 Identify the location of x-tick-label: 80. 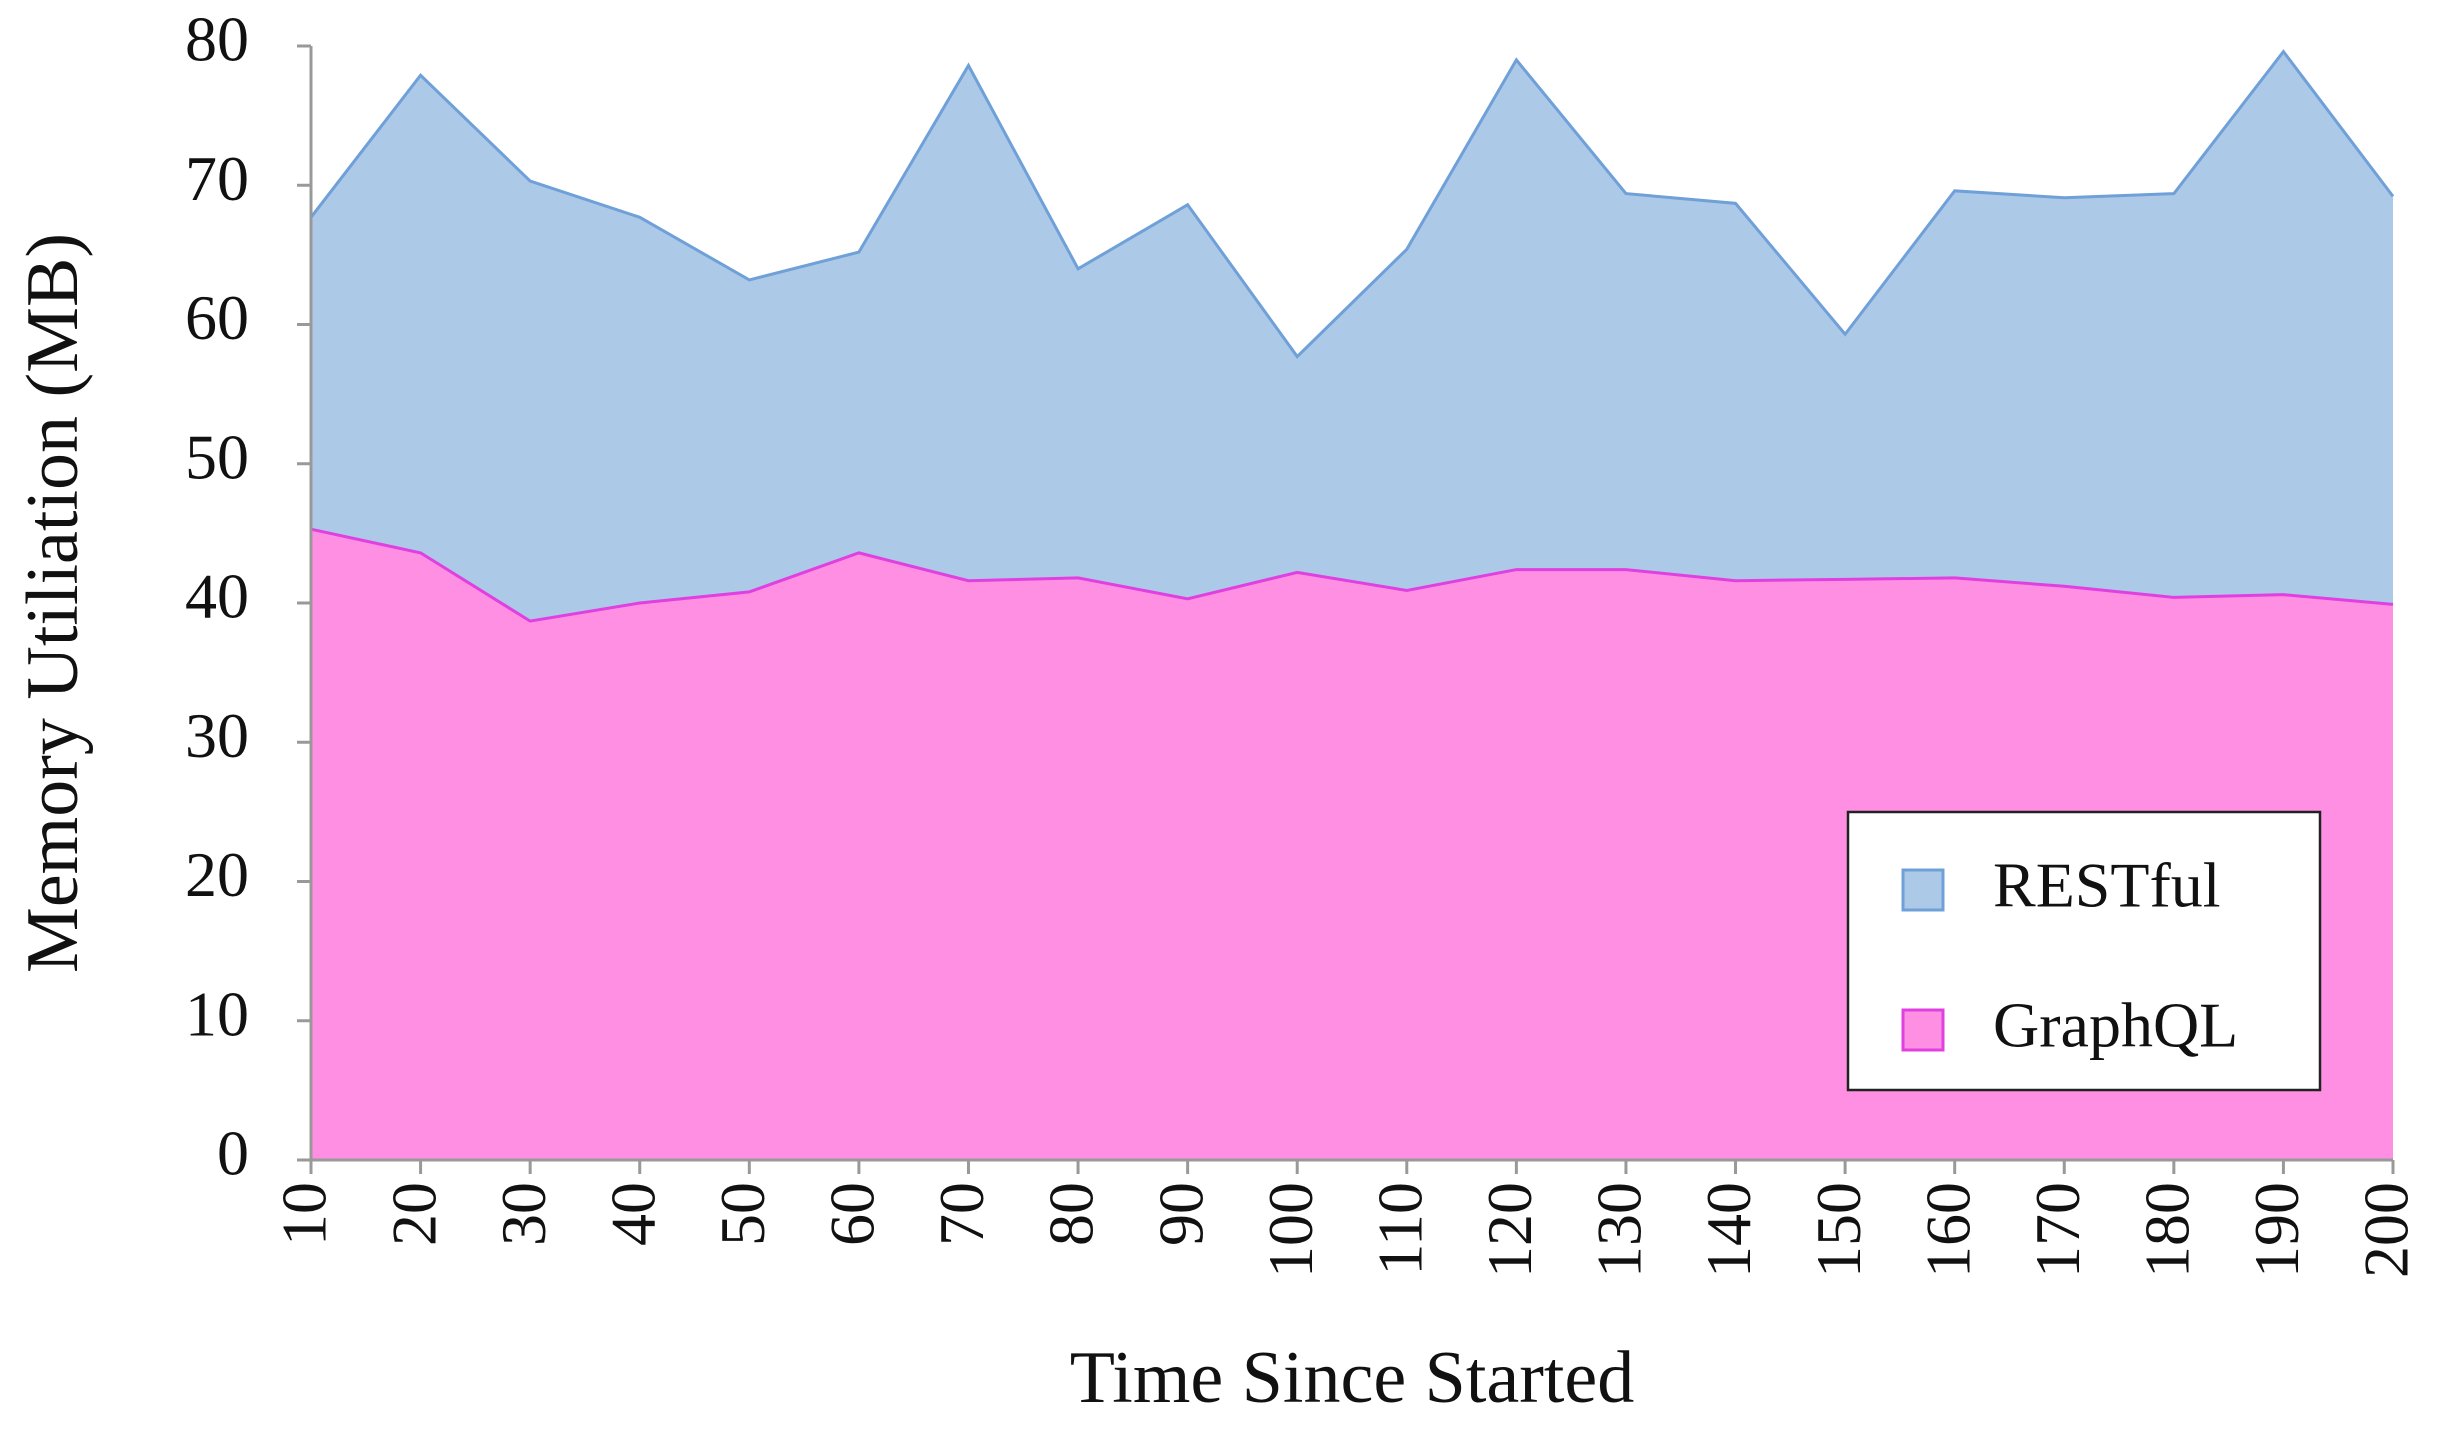
(1071, 1214).